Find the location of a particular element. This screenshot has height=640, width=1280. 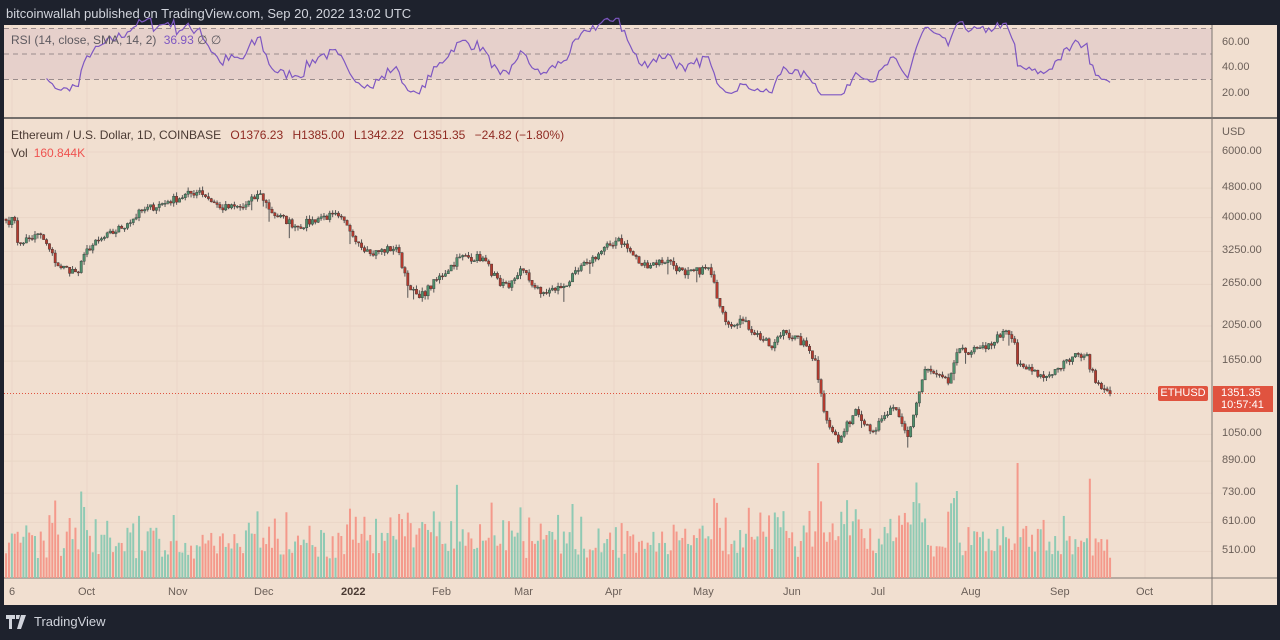

price-tick: 890.00 is located at coordinates (1239, 460).